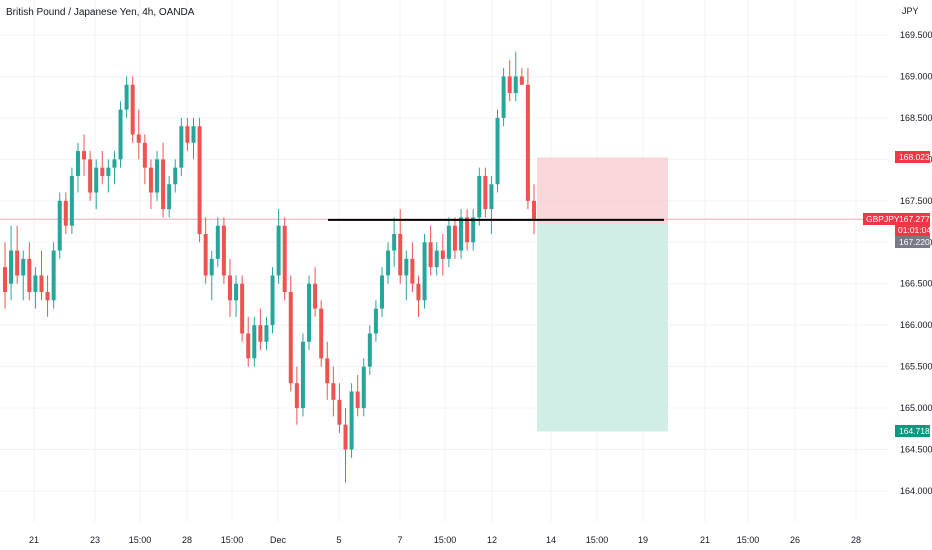 This screenshot has width=932, height=550. What do you see at coordinates (914, 431) in the screenshot?
I see `target-price-text: 164.718` at bounding box center [914, 431].